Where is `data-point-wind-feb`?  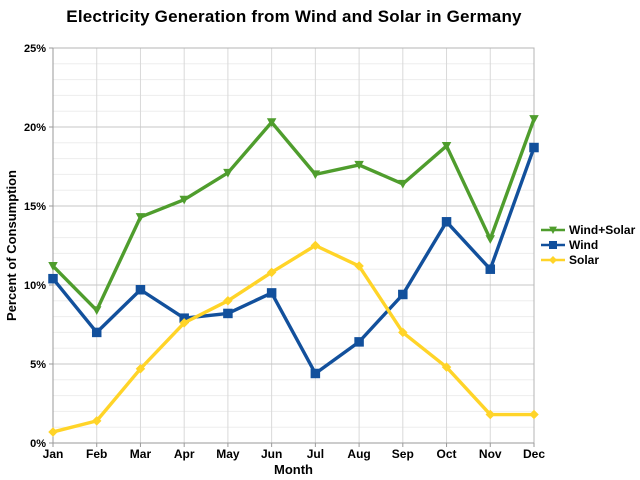
data-point-wind-feb is located at coordinates (96, 332).